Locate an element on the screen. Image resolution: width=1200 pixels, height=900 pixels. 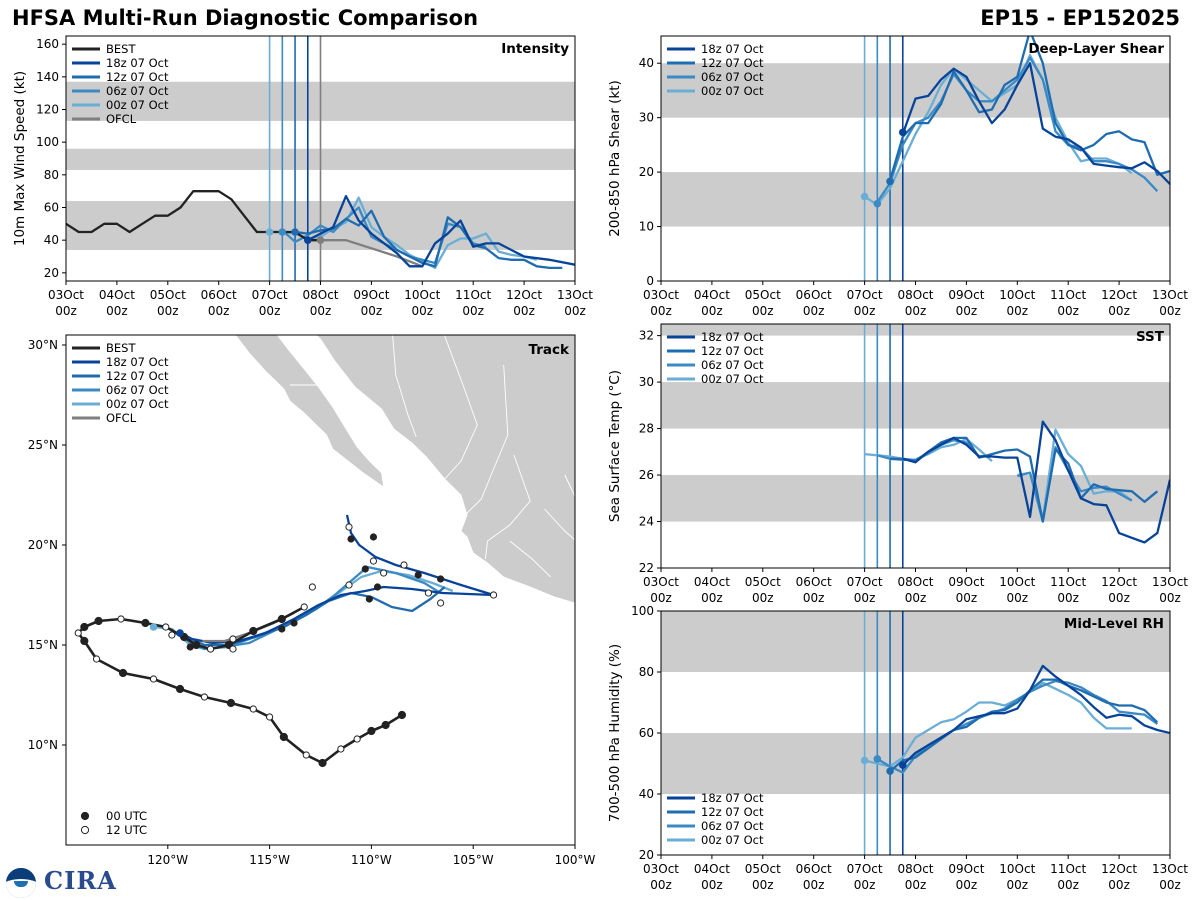
intensity-legend-label-4: 00z 07 Oct is located at coordinates (137, 105).